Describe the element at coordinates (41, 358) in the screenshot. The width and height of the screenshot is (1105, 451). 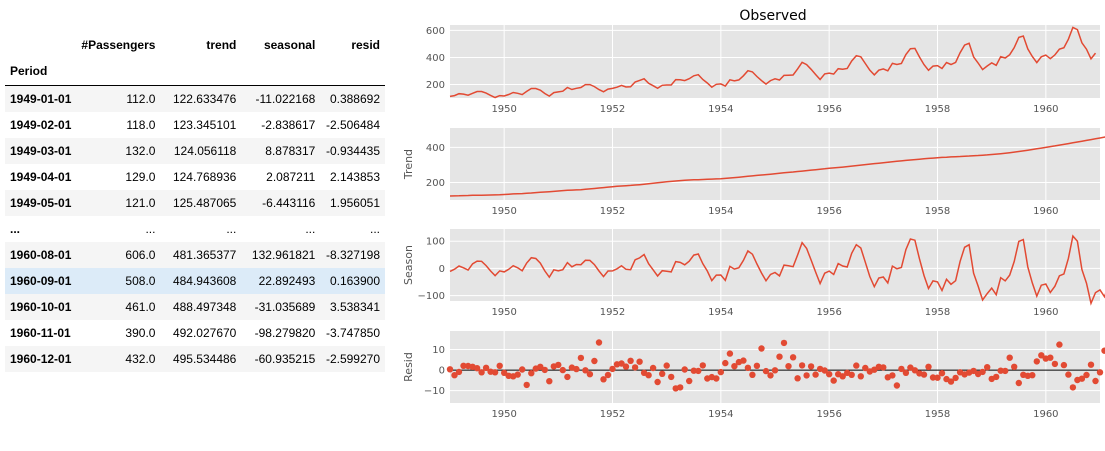
I see `row-index: 1960-12-01` at that location.